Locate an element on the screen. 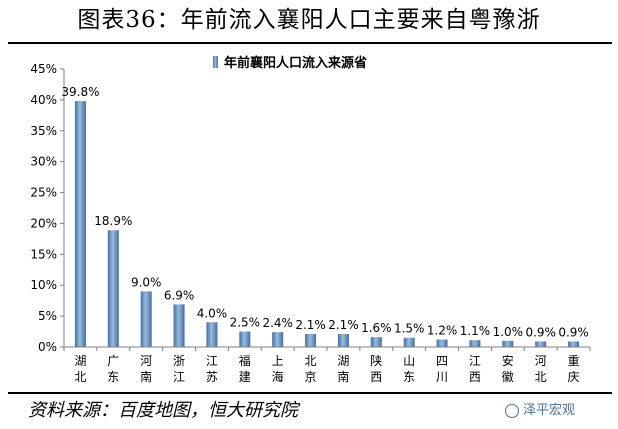 The image size is (618, 429). bar-四川 is located at coordinates (442, 343).